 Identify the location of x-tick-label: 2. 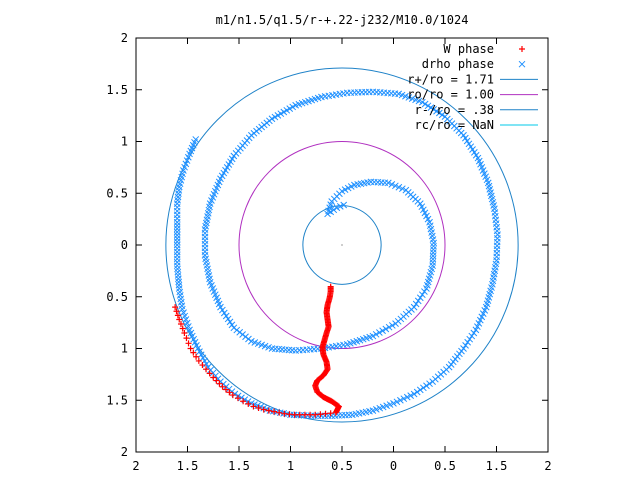
(547, 466).